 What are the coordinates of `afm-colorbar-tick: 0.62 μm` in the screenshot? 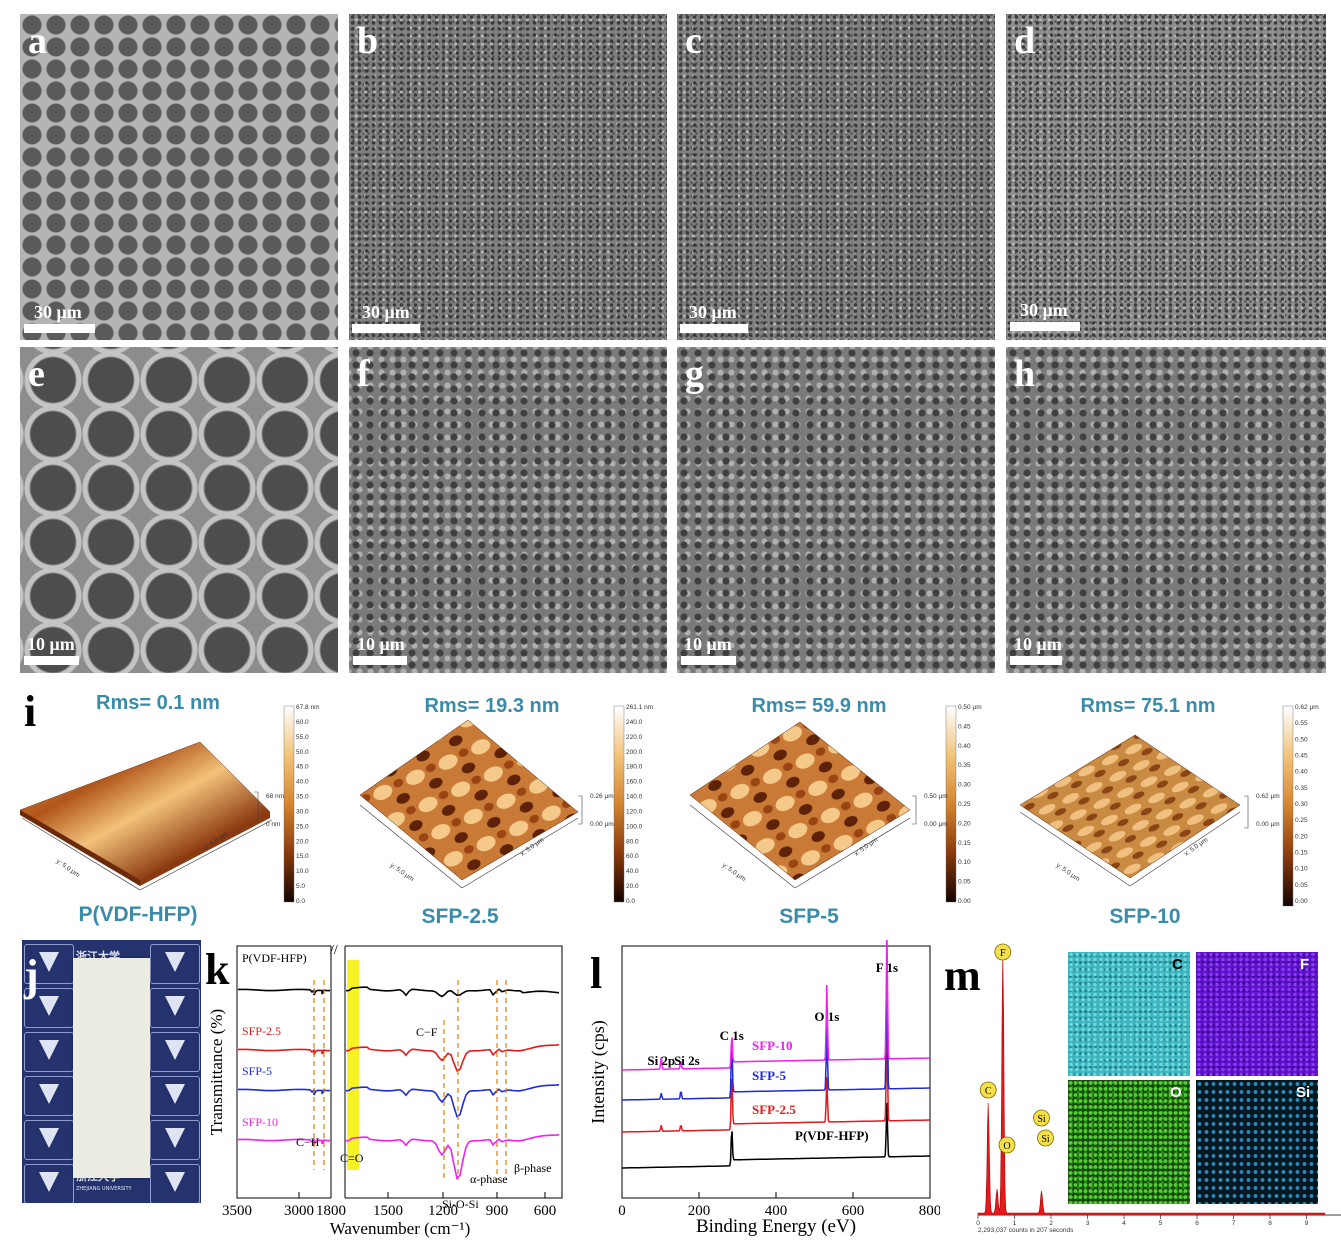 It's located at (1307, 707).